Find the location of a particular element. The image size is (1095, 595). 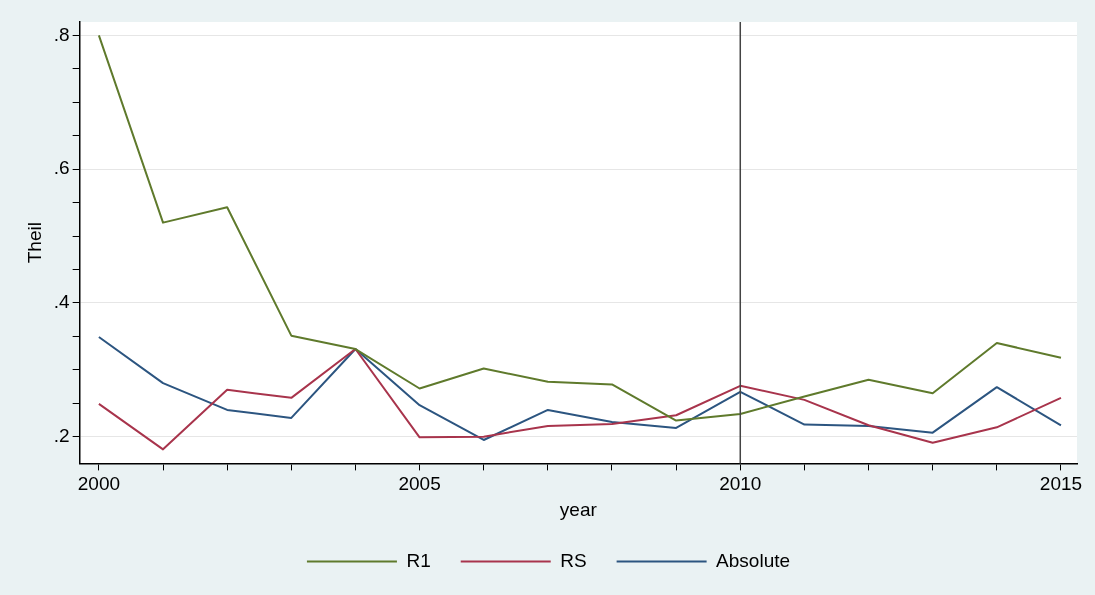

legend-label: R1 is located at coordinates (418, 560).